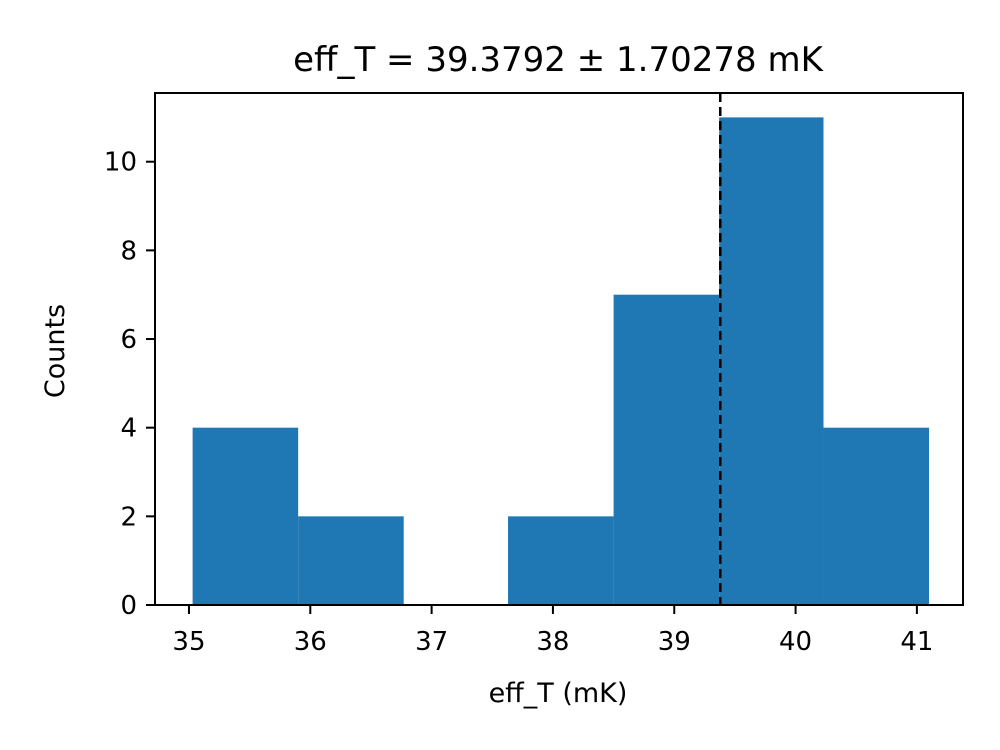  What do you see at coordinates (795, 642) in the screenshot?
I see `x-tick-label: 40` at bounding box center [795, 642].